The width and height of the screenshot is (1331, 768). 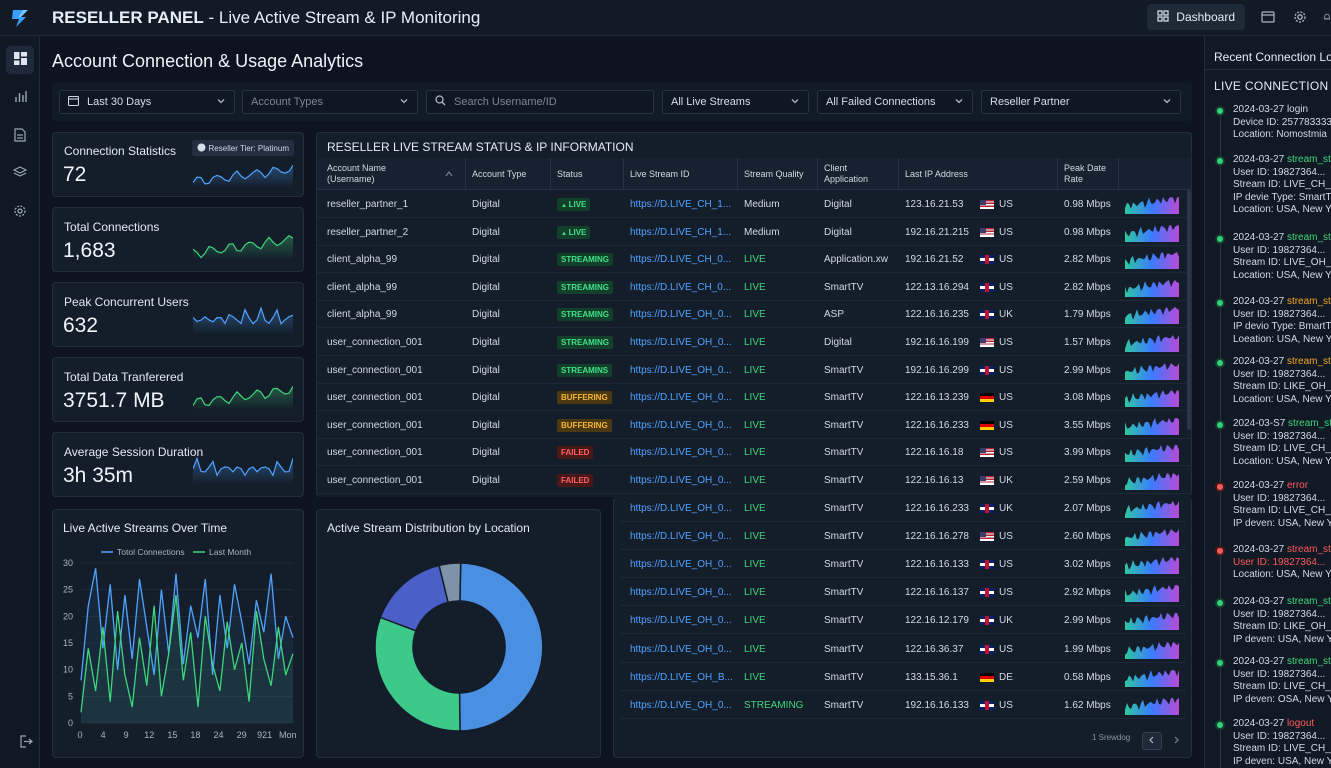 What do you see at coordinates (1327, 17) in the screenshot?
I see `bell-icon` at bounding box center [1327, 17].